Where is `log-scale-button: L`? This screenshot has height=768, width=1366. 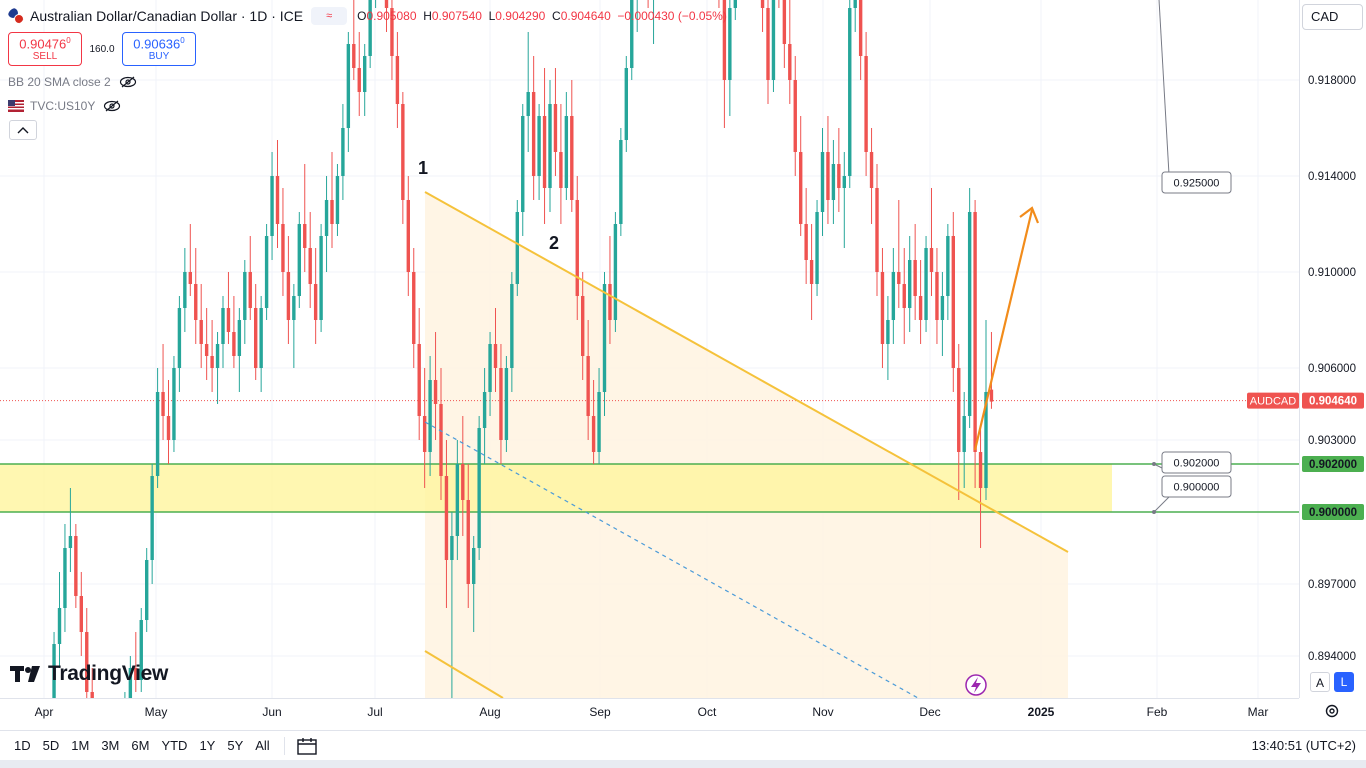 log-scale-button: L is located at coordinates (1344, 682).